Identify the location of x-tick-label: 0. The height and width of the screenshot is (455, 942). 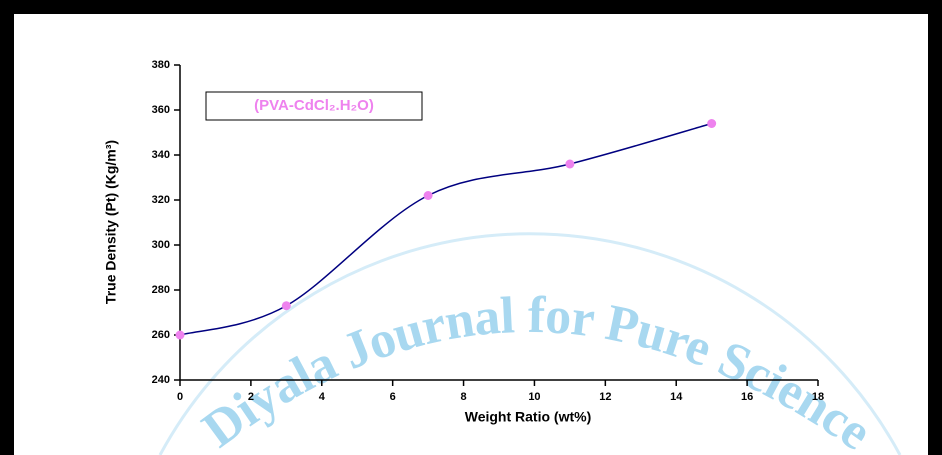
(180, 397).